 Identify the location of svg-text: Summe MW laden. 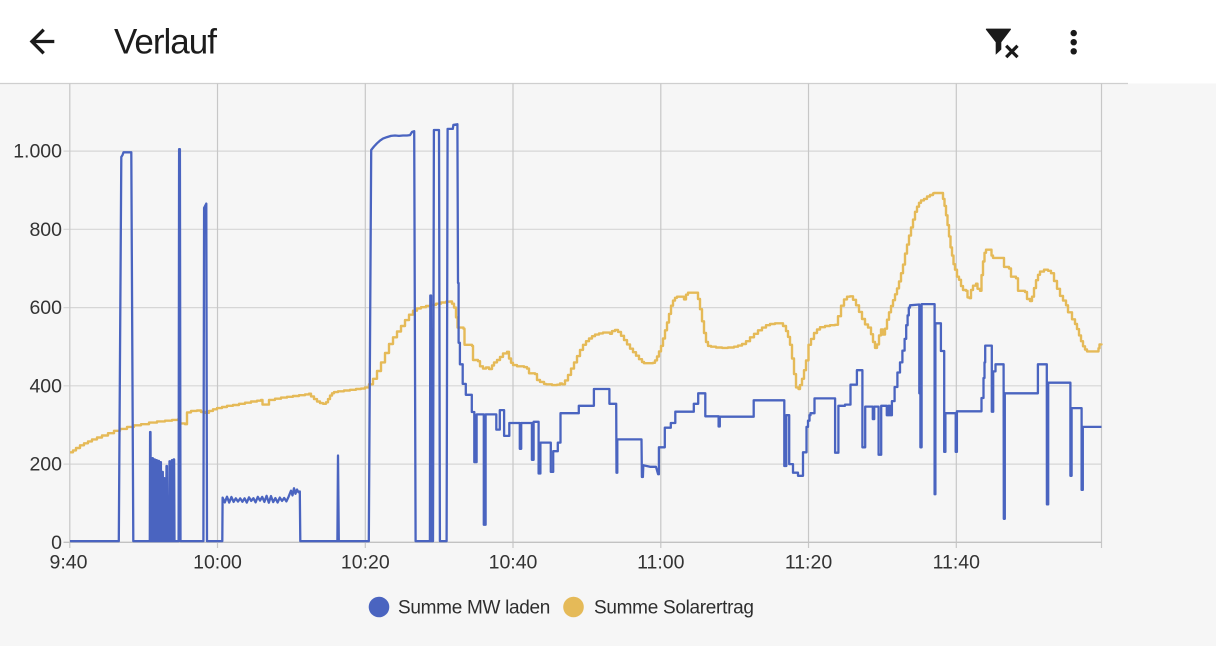
(474, 608).